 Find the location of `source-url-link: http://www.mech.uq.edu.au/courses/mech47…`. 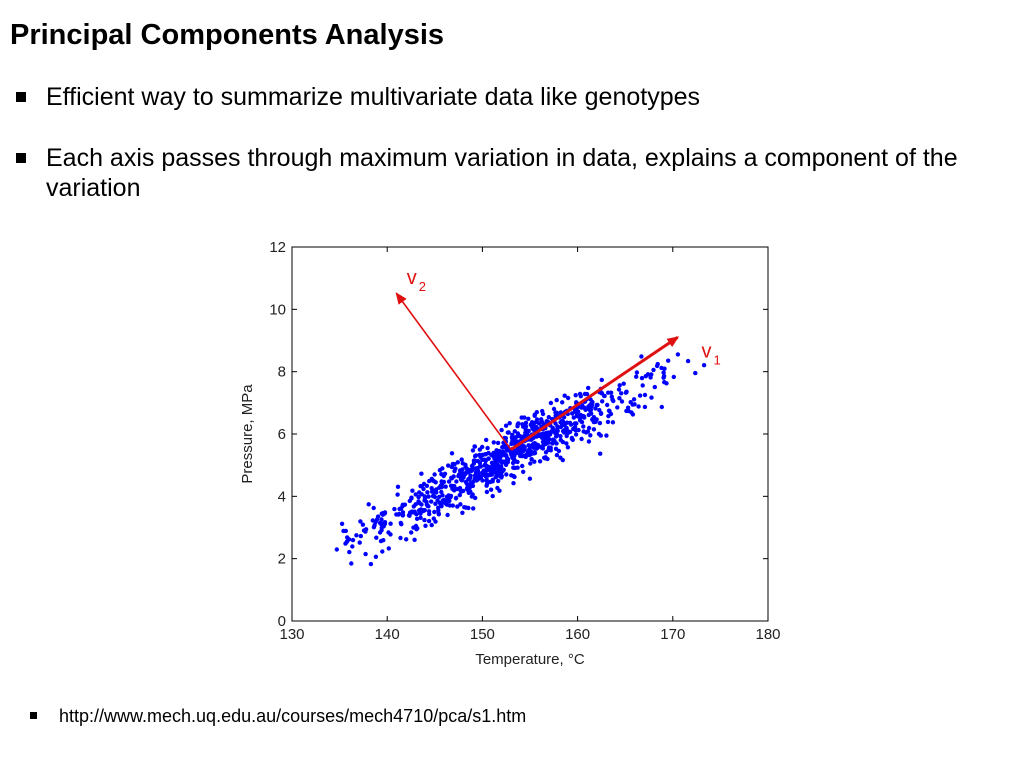

source-url-link: http://www.mech.uq.edu.au/courses/mech47… is located at coordinates (293, 716).